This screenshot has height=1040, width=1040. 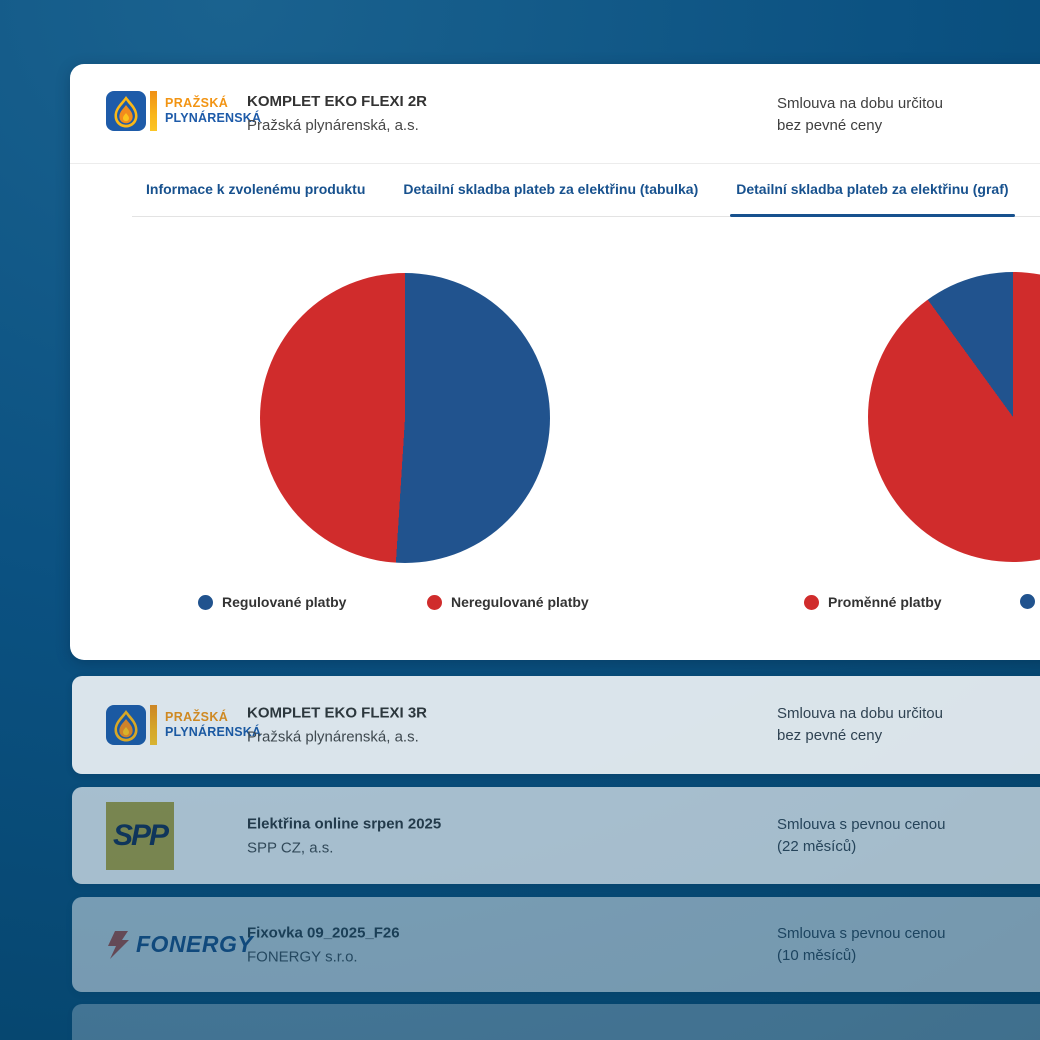 I want to click on legend-item-regulovane-platby: Regulované platby, so click(x=272, y=602).